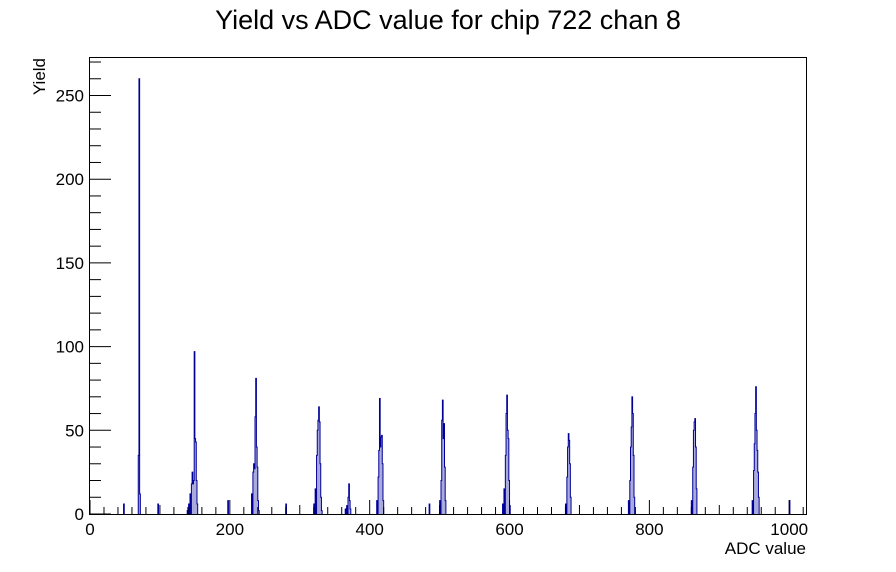 The width and height of the screenshot is (896, 572). I want to click on x-tick-label: 600, so click(509, 529).